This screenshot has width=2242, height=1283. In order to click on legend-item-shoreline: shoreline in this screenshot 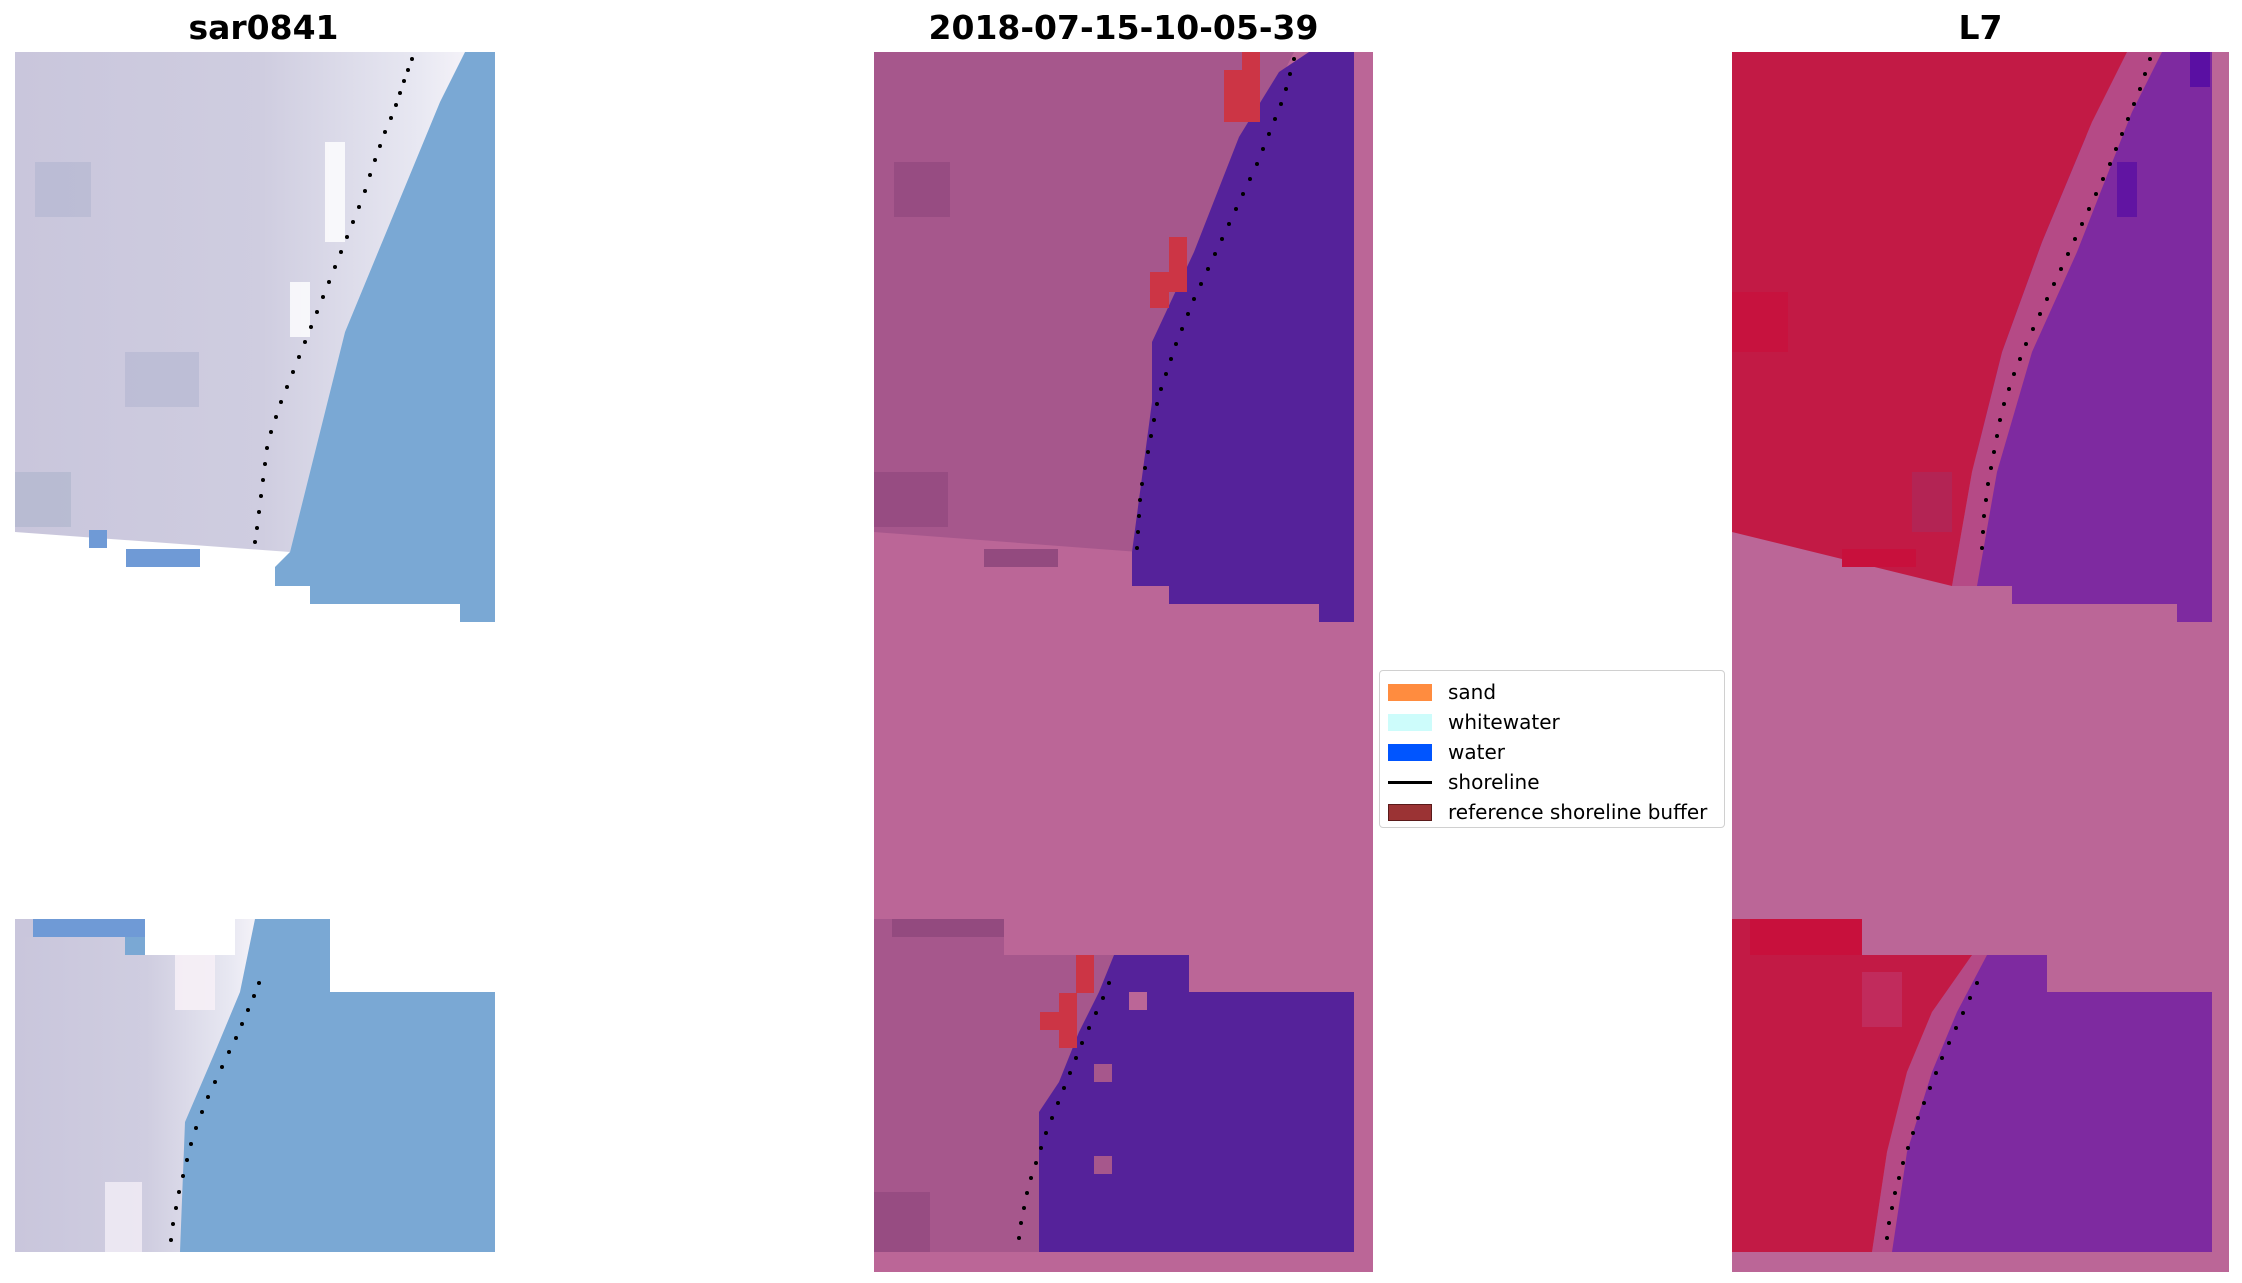, I will do `click(1552, 782)`.